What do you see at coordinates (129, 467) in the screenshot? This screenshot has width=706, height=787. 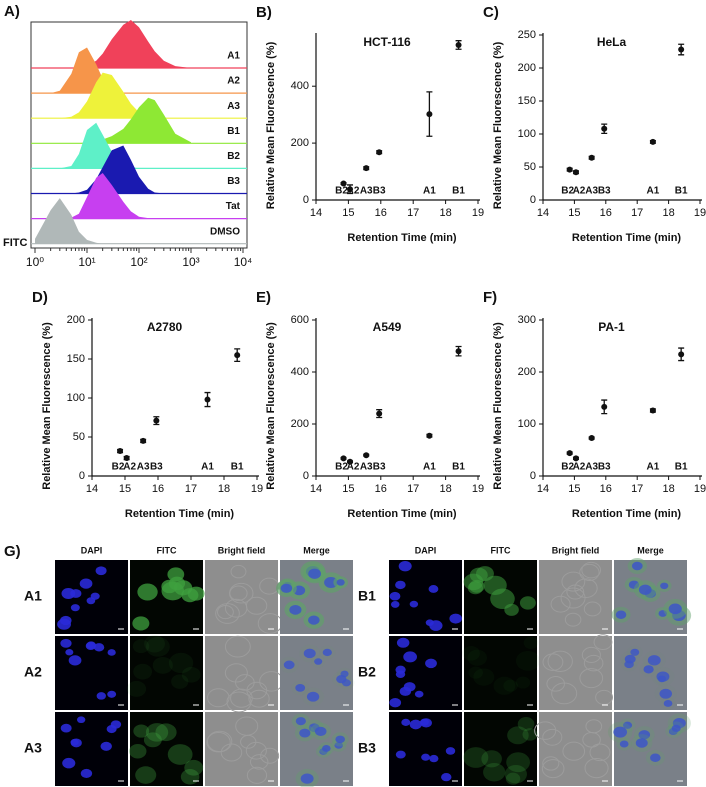 I see `point-label: A2` at bounding box center [129, 467].